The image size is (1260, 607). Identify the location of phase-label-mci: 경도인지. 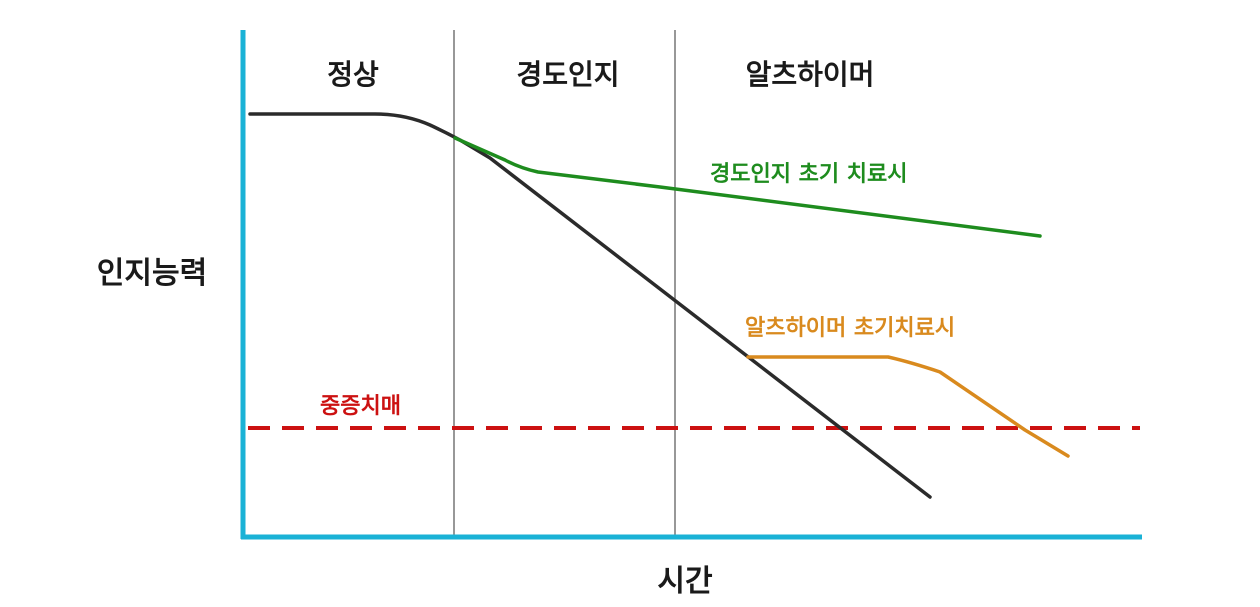
(567, 74).